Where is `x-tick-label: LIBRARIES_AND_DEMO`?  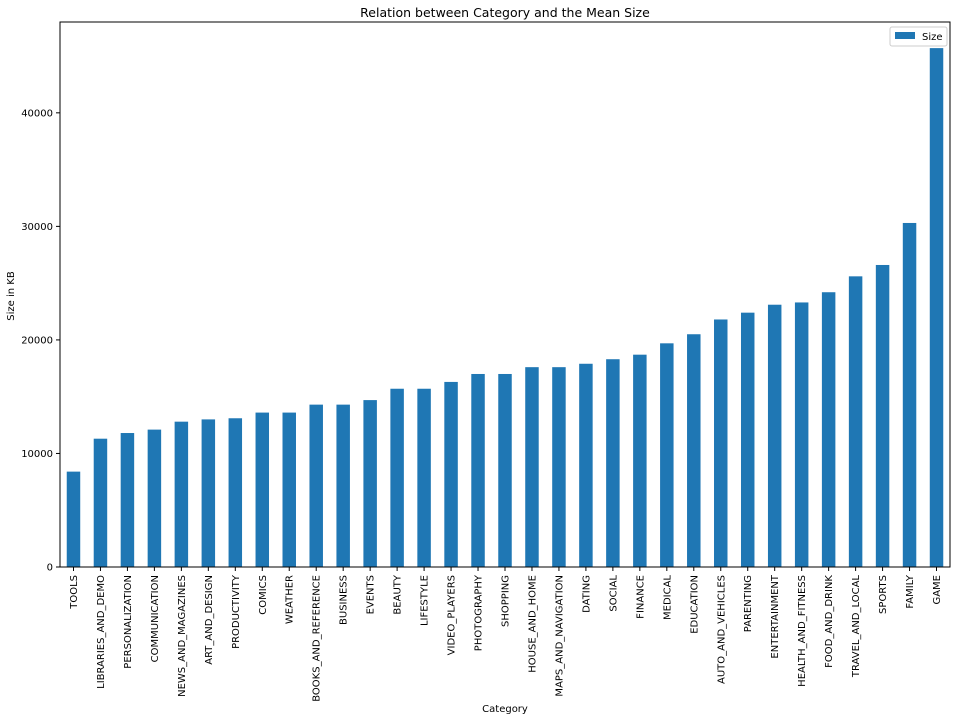 x-tick-label: LIBRARIES_AND_DEMO is located at coordinates (101, 632).